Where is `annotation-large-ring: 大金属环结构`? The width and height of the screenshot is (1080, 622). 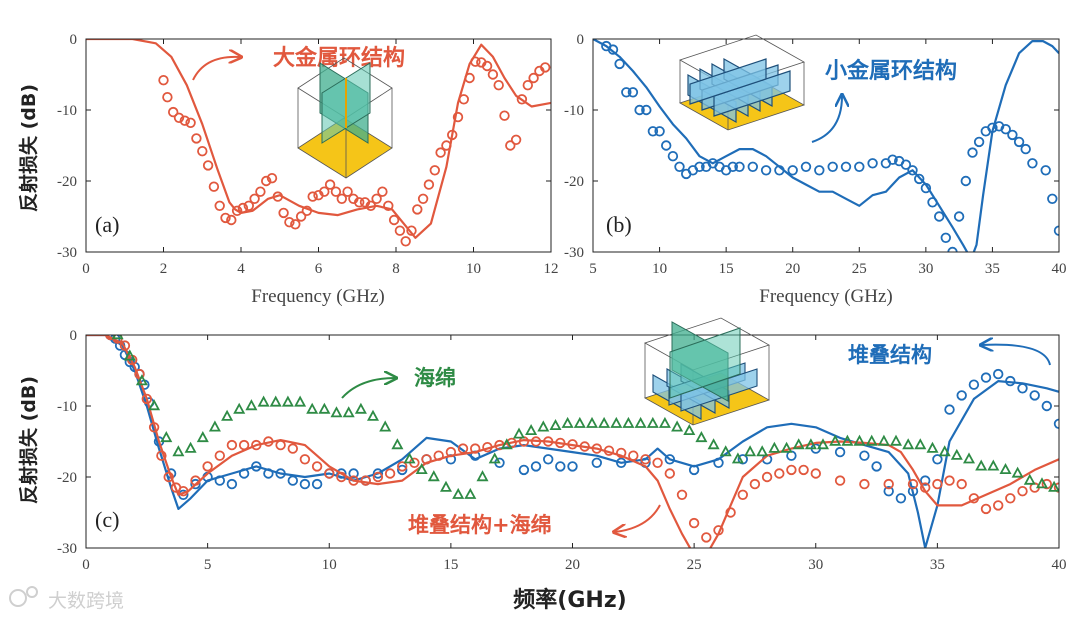
annotation-large-ring: 大金属环结构 is located at coordinates (339, 58).